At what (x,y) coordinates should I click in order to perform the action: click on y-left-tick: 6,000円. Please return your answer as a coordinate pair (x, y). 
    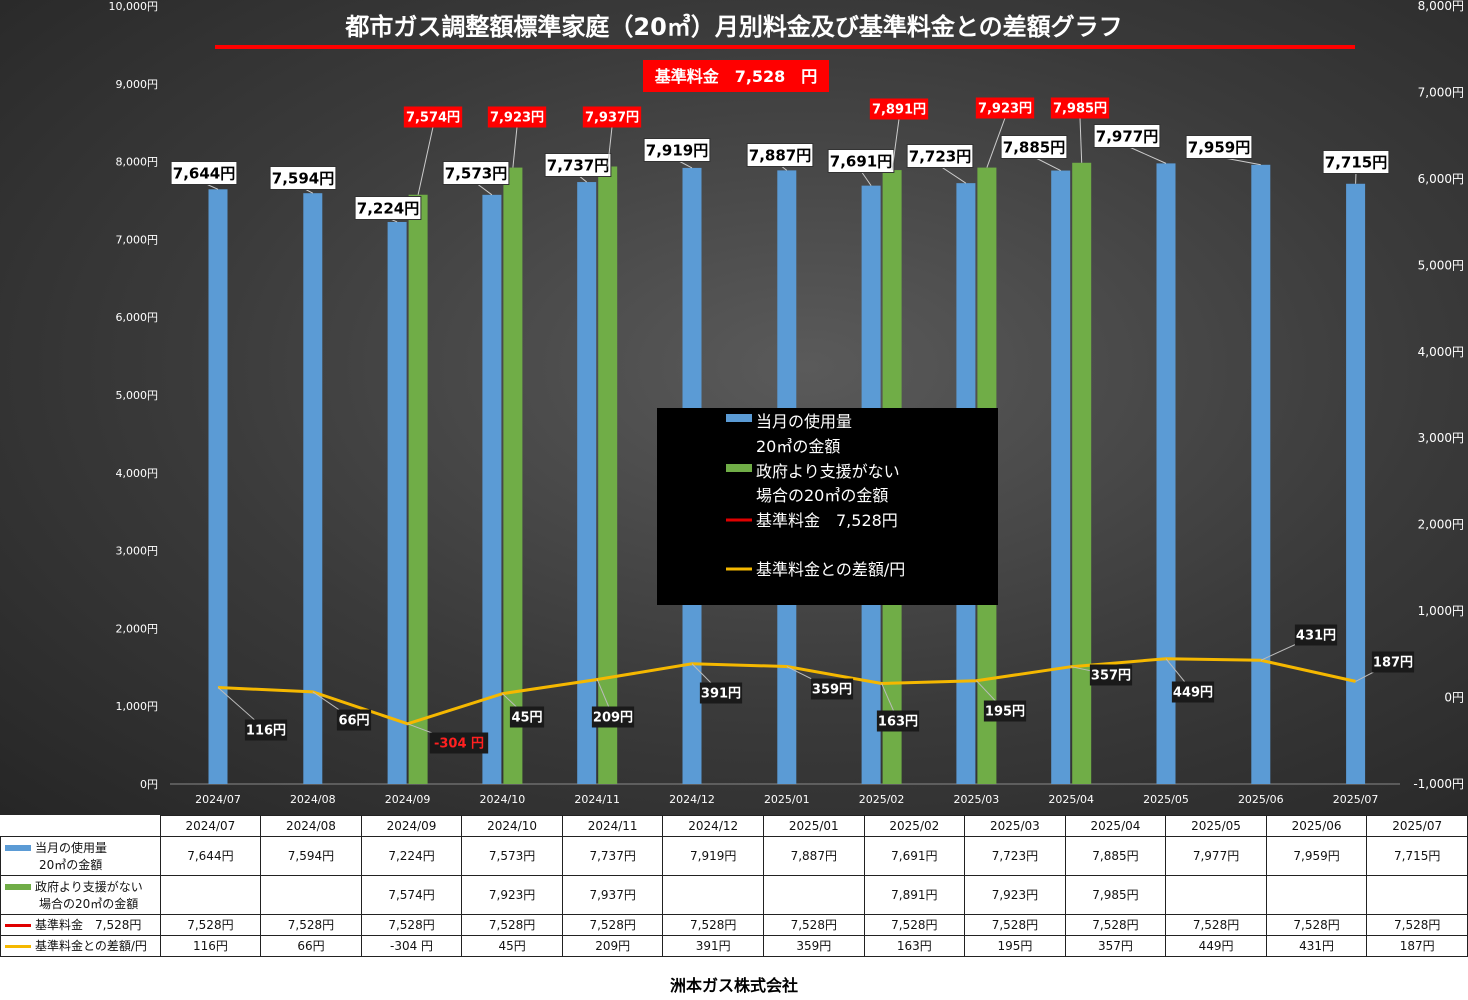
    Looking at the image, I should click on (137, 317).